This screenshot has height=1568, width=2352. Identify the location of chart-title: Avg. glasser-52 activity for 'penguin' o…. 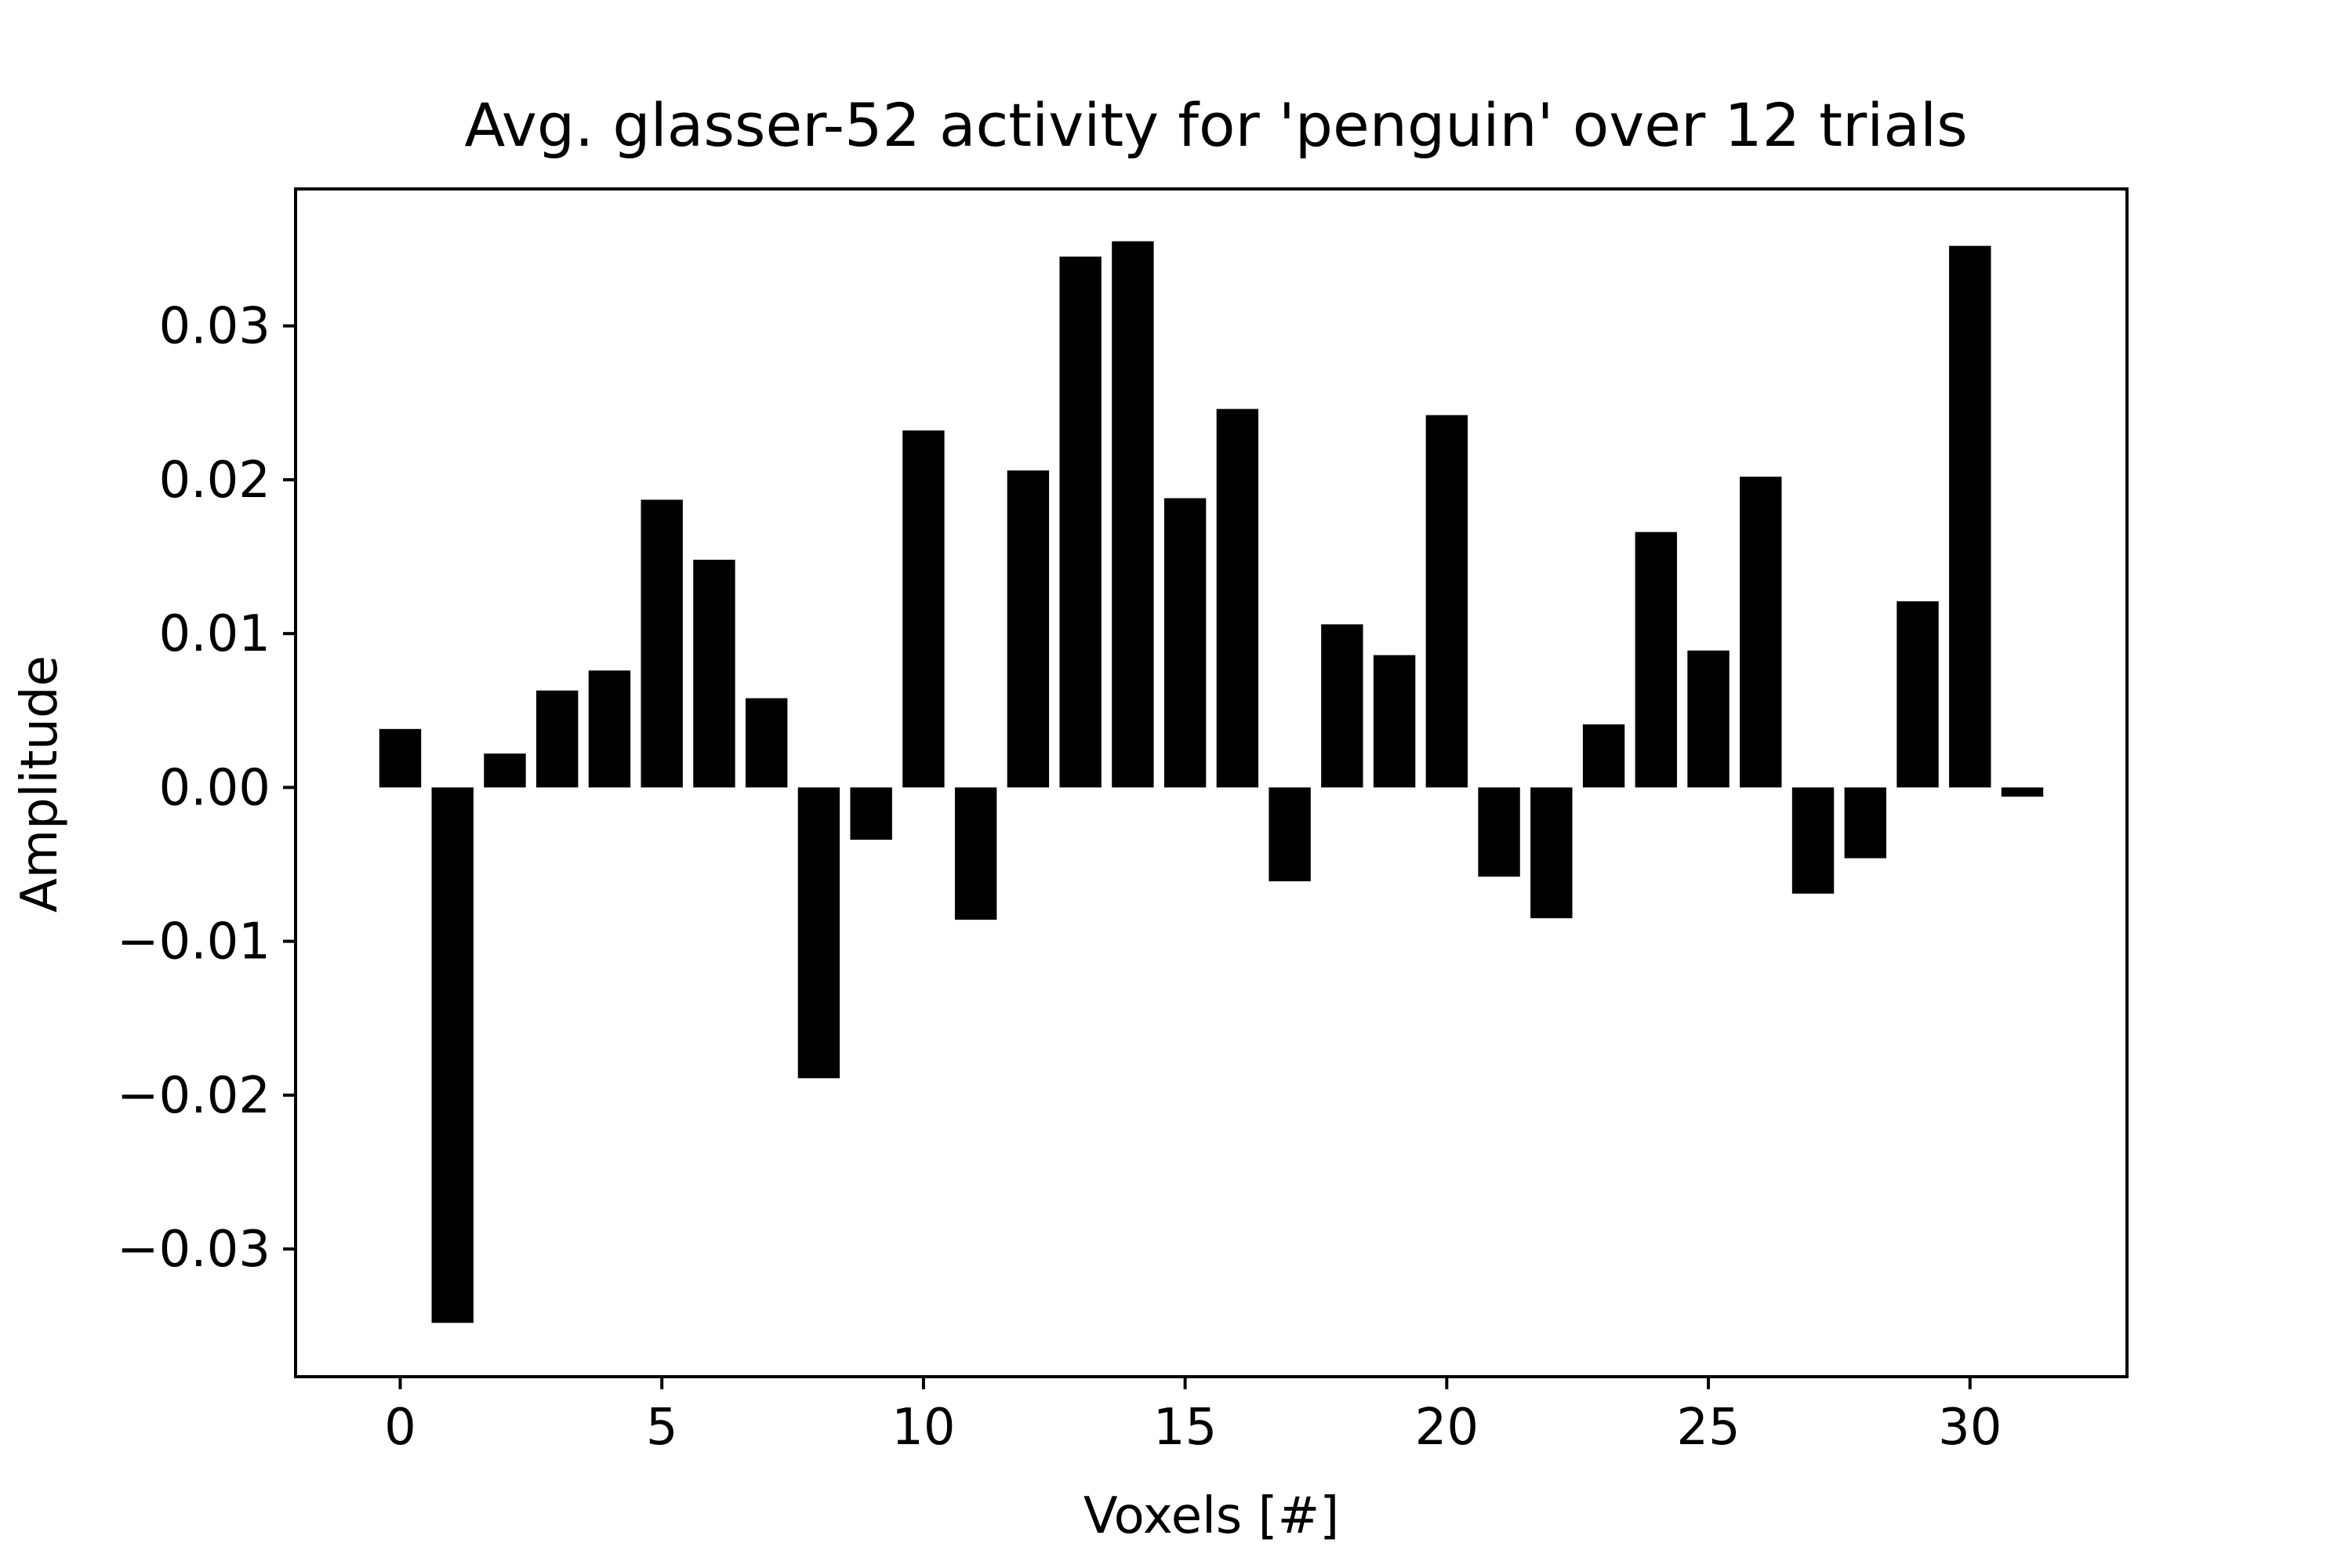
(1215, 125).